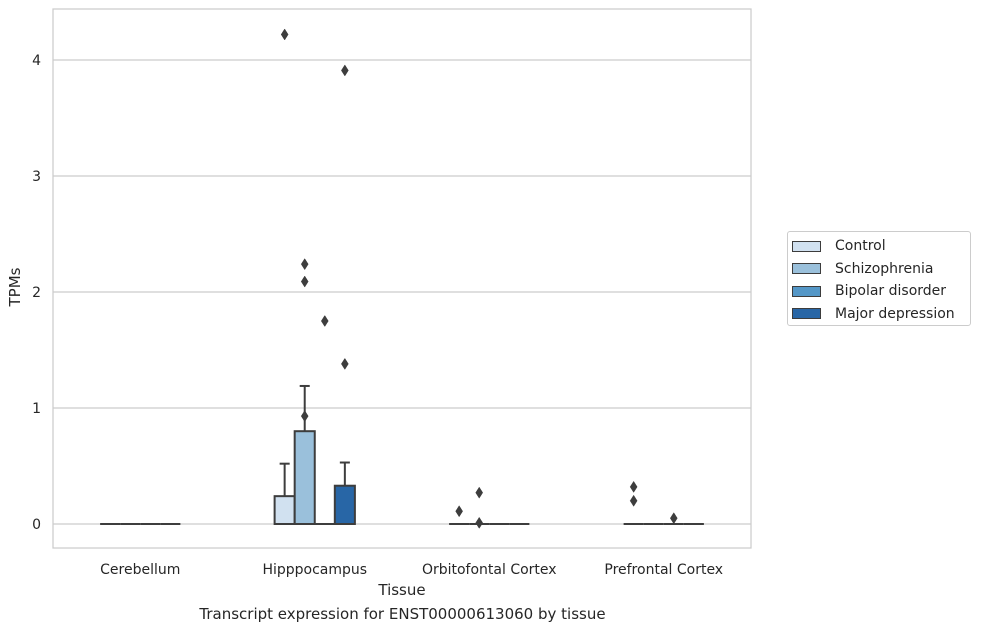  I want to click on legend-item: Control, so click(839, 246).